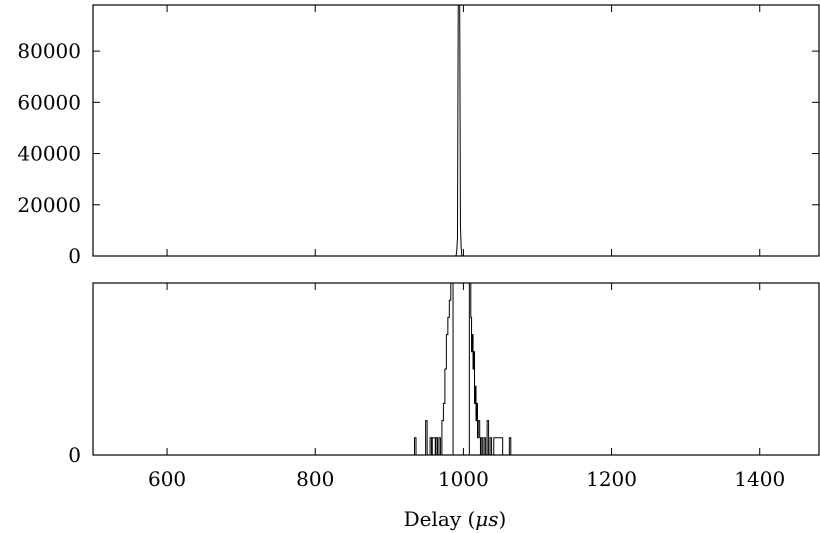  I want to click on bottom-y-tick-label: 0, so click(74, 455).